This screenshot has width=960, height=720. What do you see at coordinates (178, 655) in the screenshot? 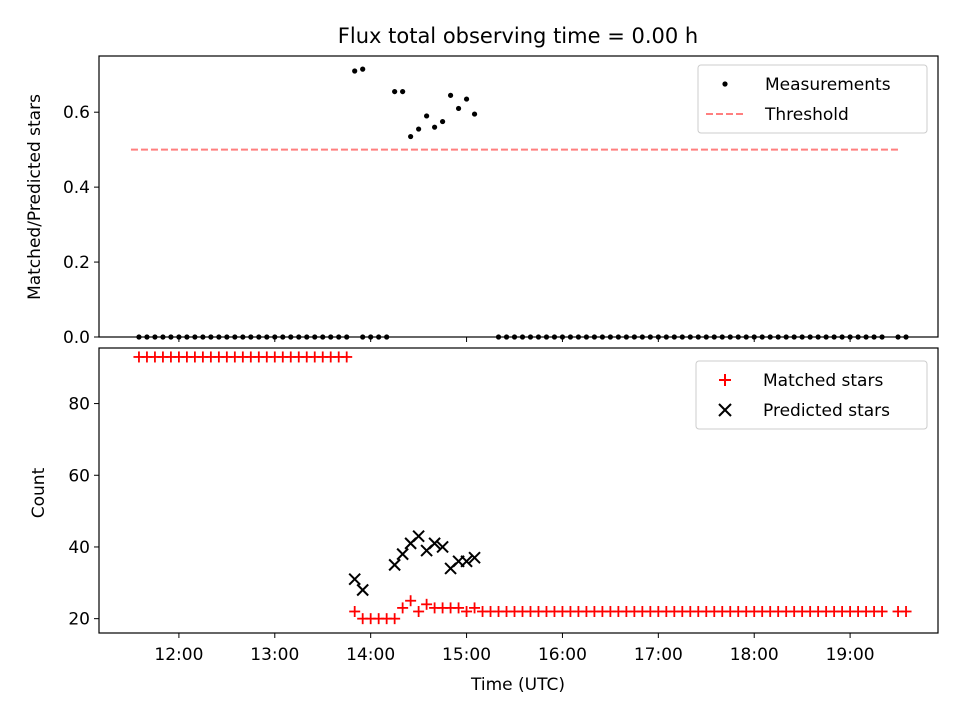
I see `x-tick-label: 12:00` at bounding box center [178, 655].